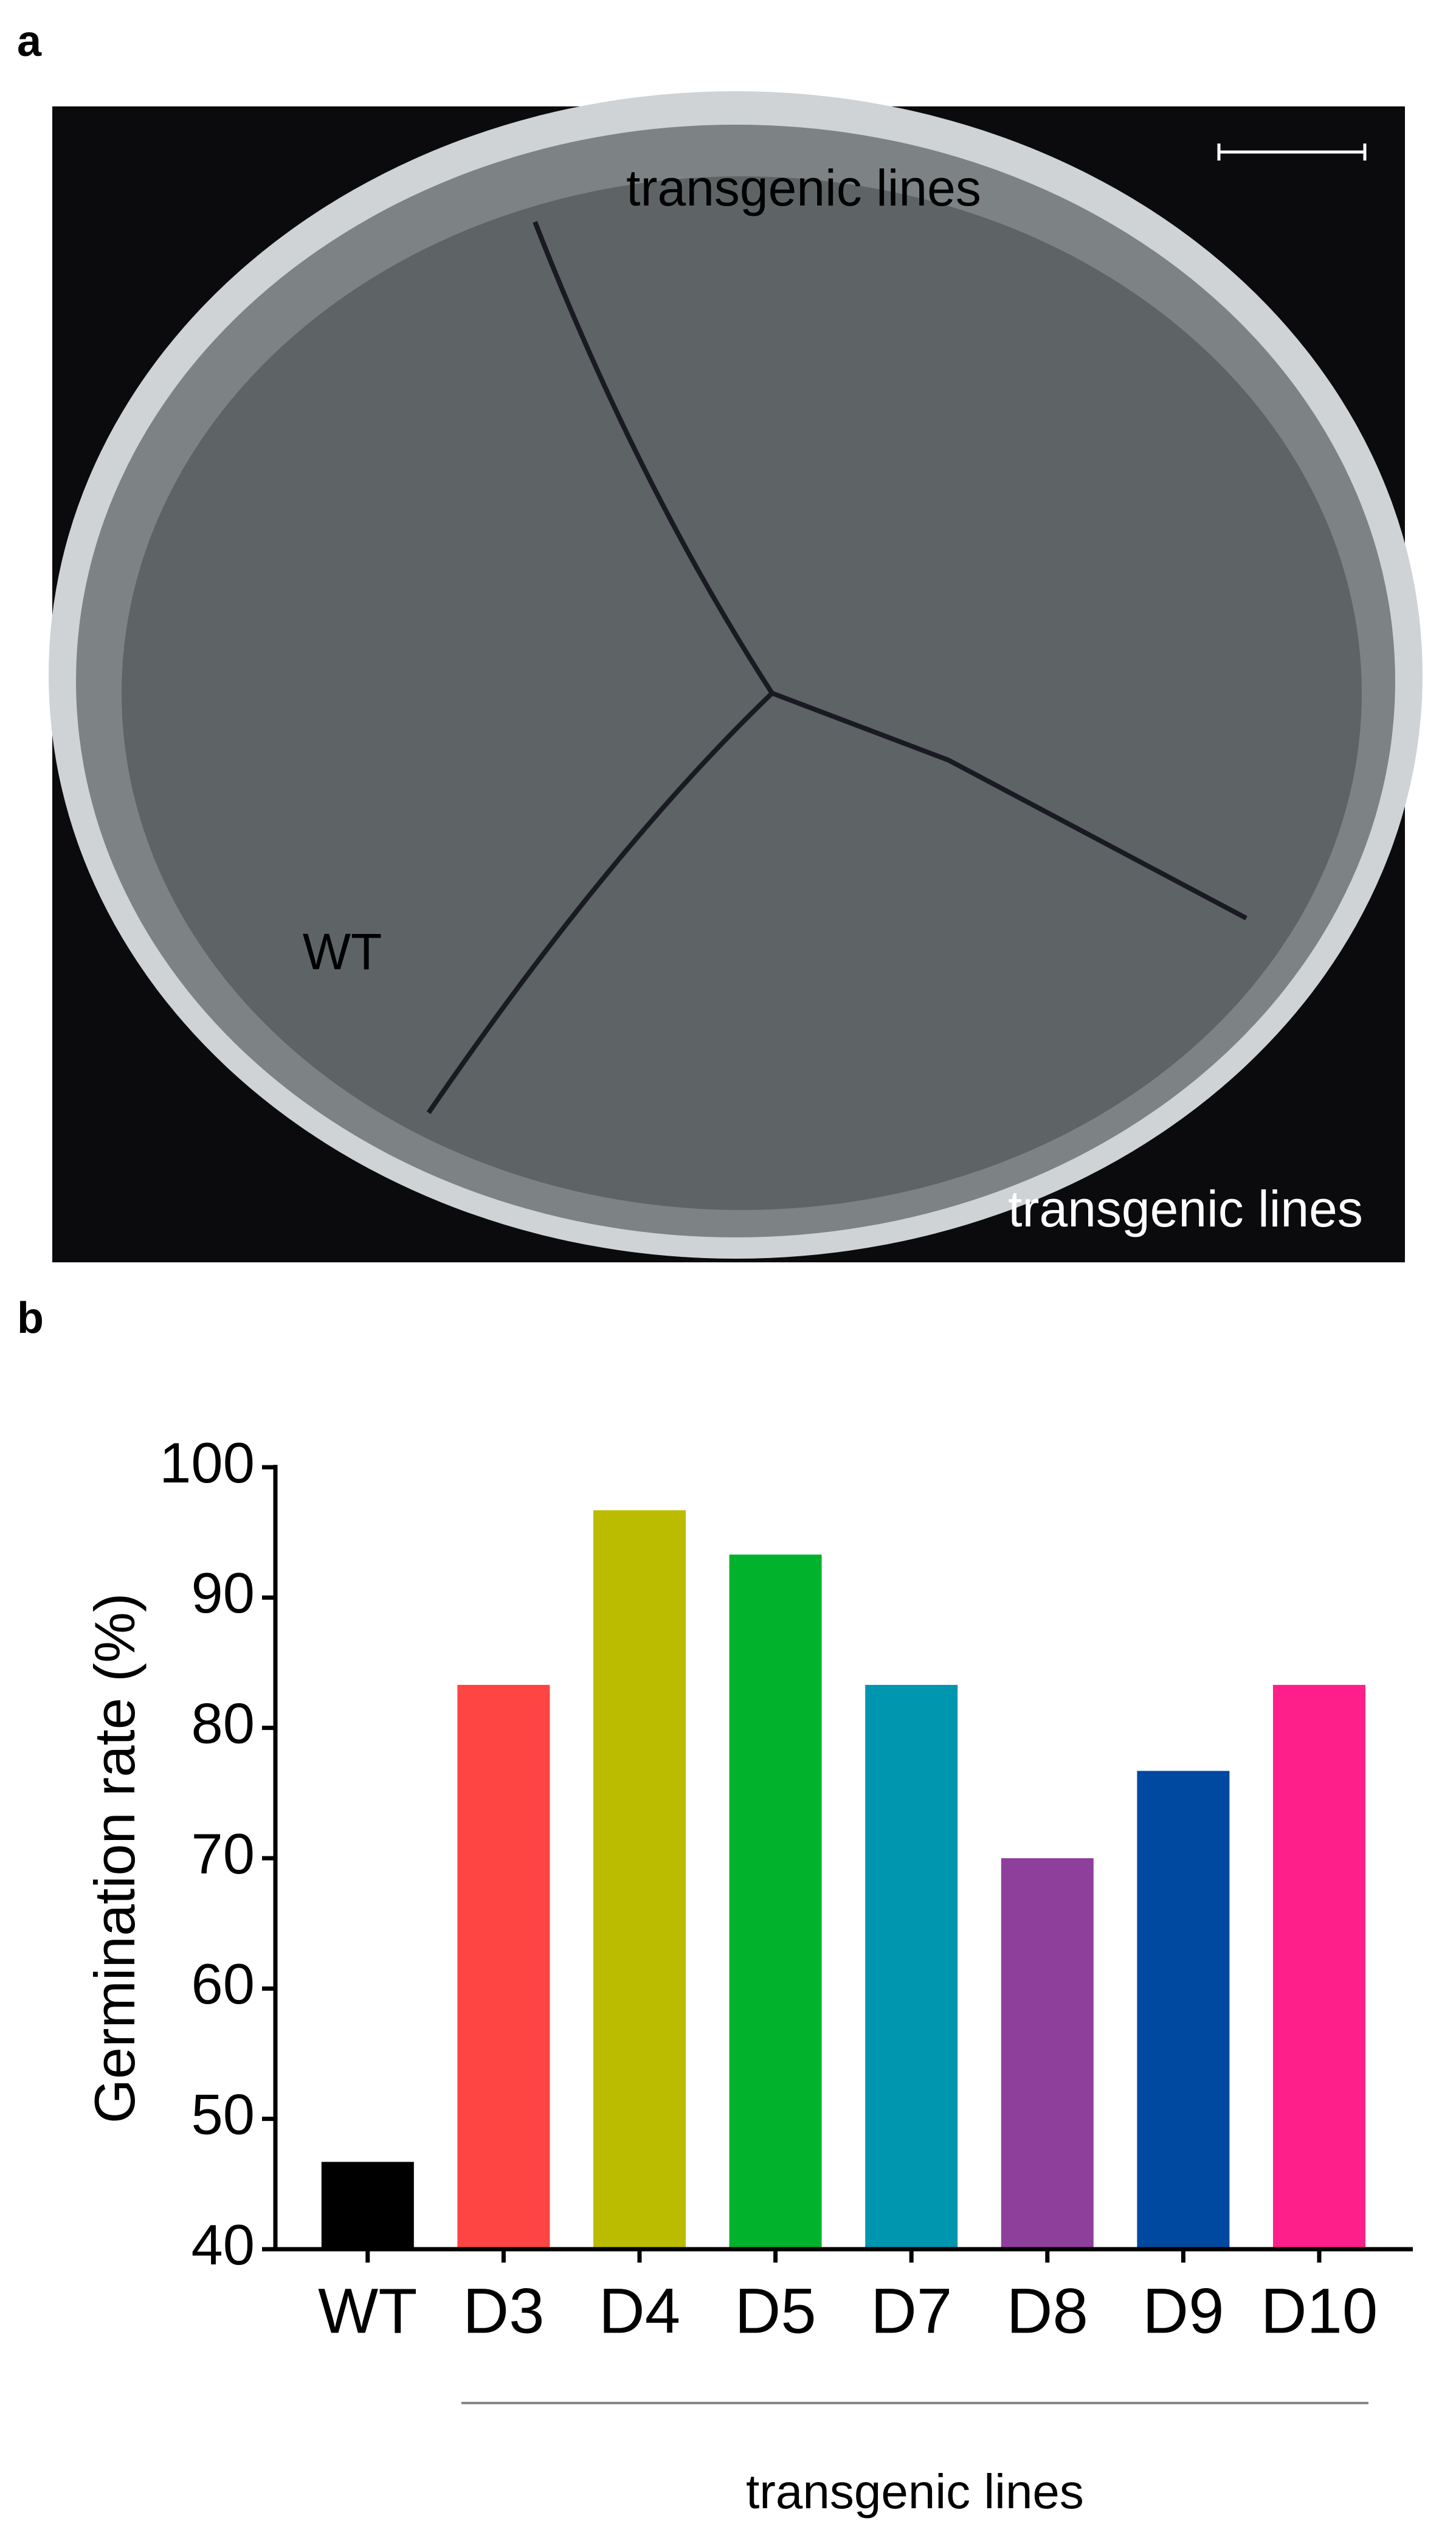  What do you see at coordinates (207, 1463) in the screenshot?
I see `y-tick-label: 100` at bounding box center [207, 1463].